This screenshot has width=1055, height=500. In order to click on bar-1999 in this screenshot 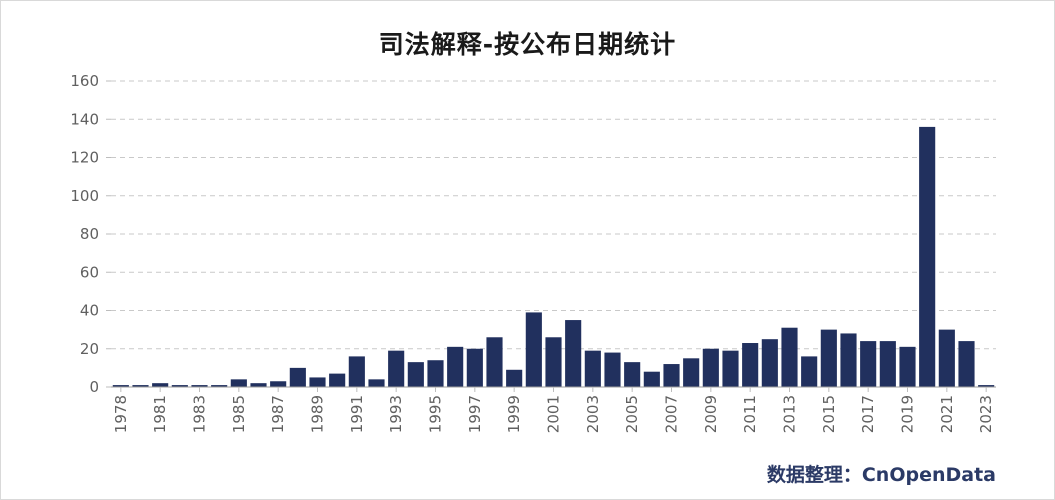, I will do `click(514, 378)`.